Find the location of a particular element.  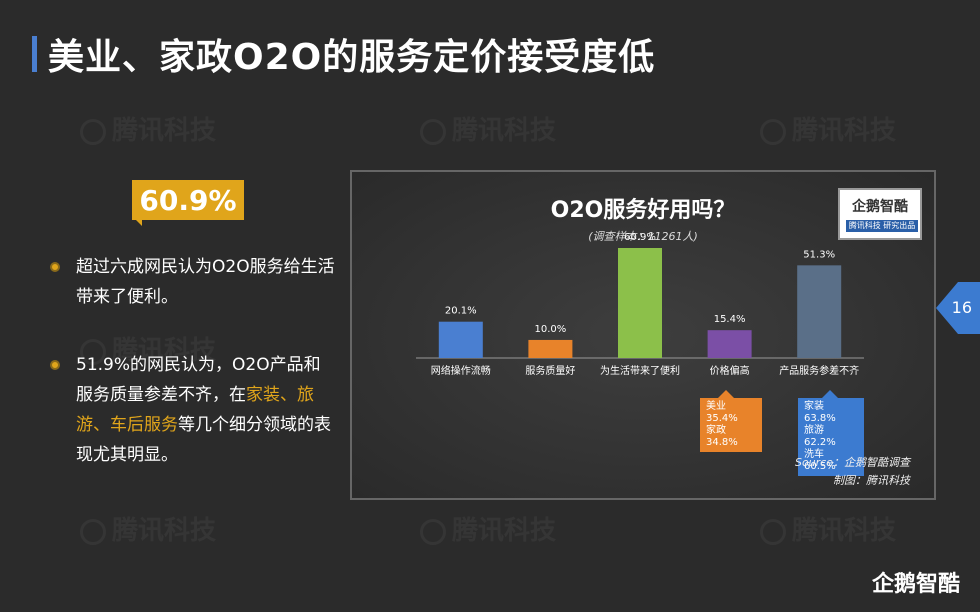

data-label-0: 20.1% is located at coordinates (461, 311).